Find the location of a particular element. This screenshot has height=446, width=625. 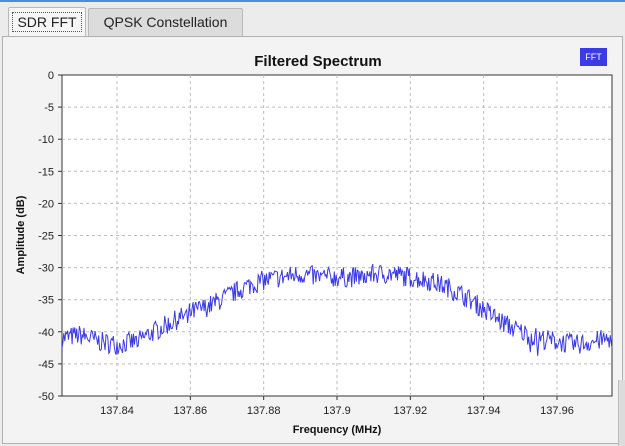

tab-qpsk-constellation-label: QPSK Constellation is located at coordinates (165, 22).